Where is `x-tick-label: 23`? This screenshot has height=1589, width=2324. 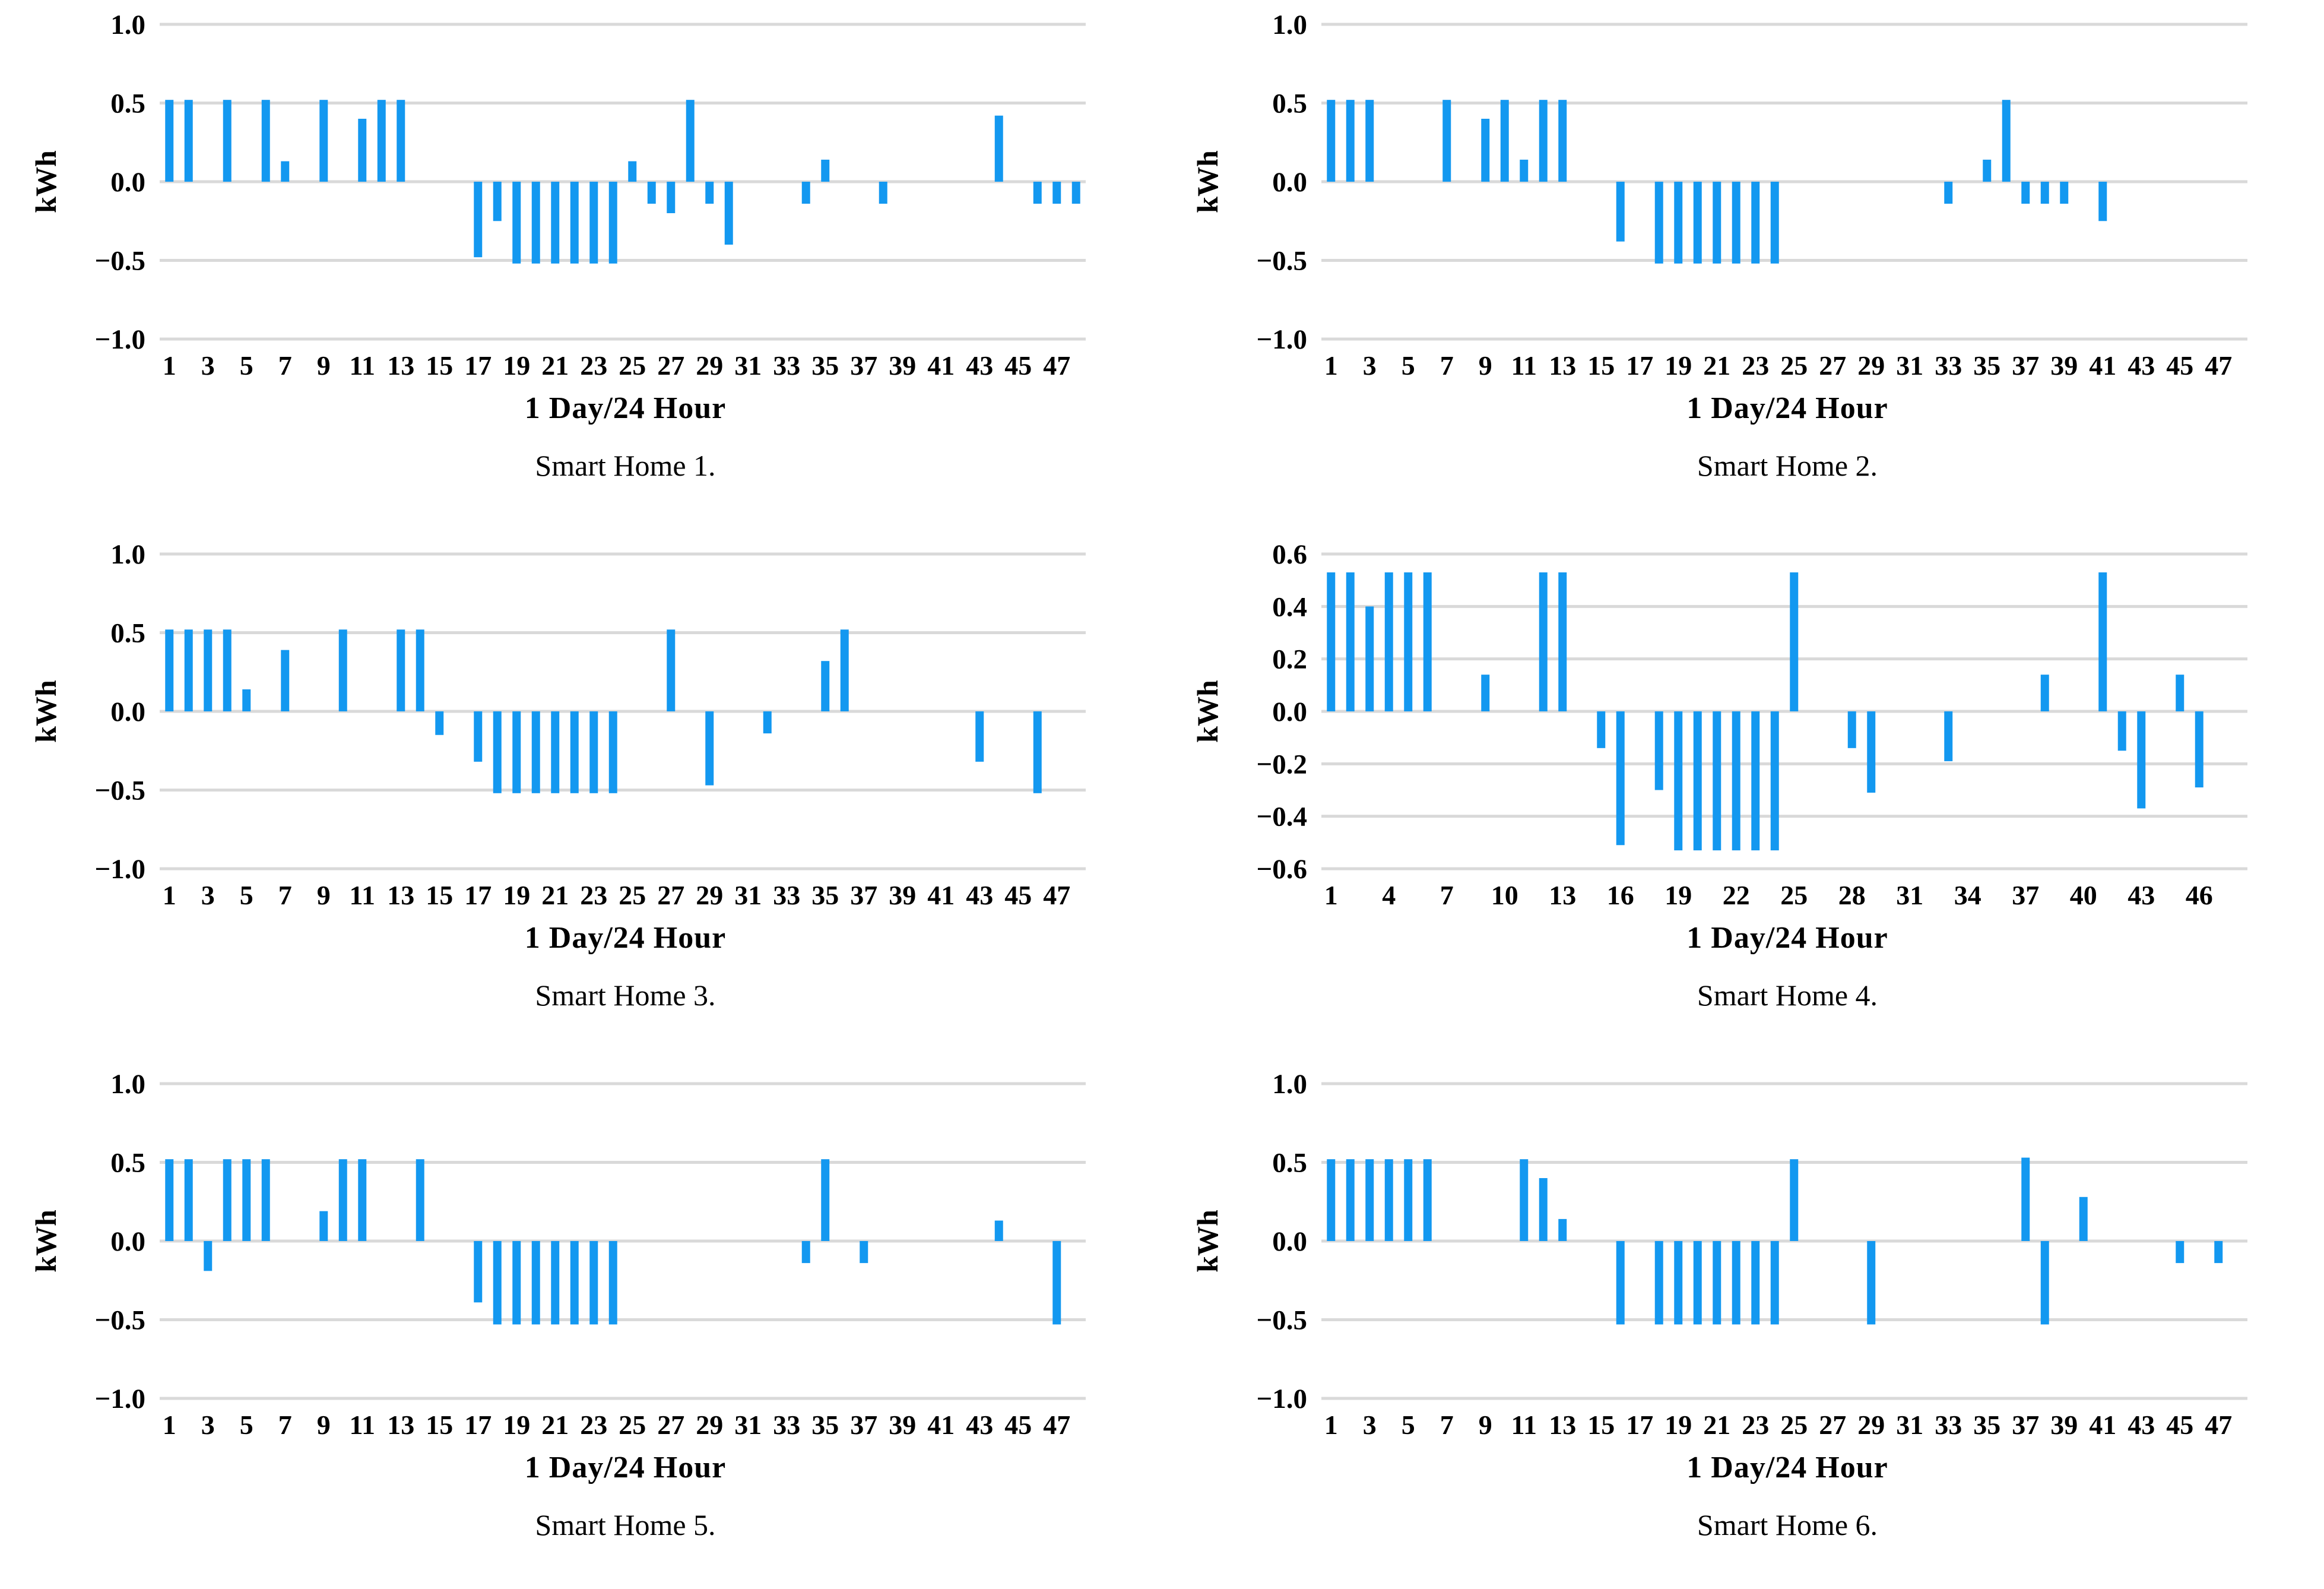 x-tick-label: 23 is located at coordinates (1756, 365).